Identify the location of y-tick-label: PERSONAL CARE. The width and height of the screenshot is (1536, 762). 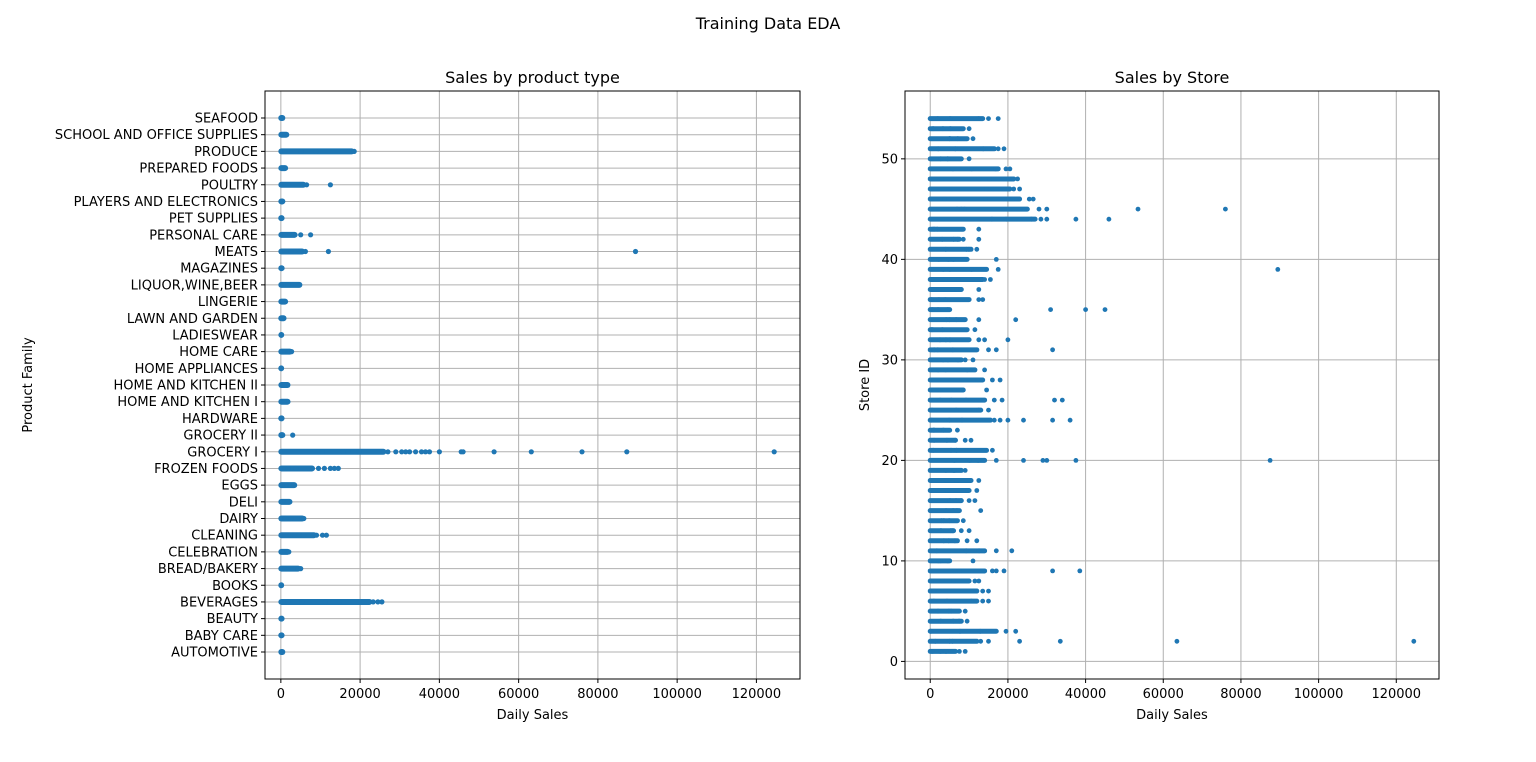
(203, 235).